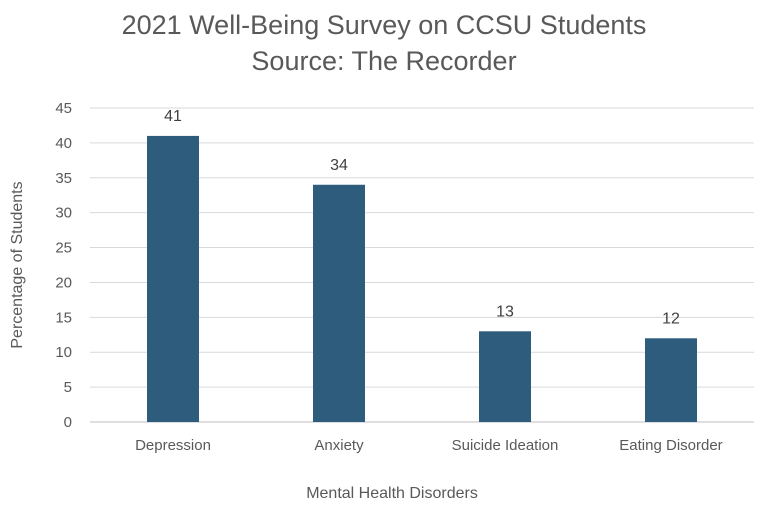  What do you see at coordinates (384, 25) in the screenshot?
I see `chart-title: 2021 Well-Being Survey on CCSU Students` at bounding box center [384, 25].